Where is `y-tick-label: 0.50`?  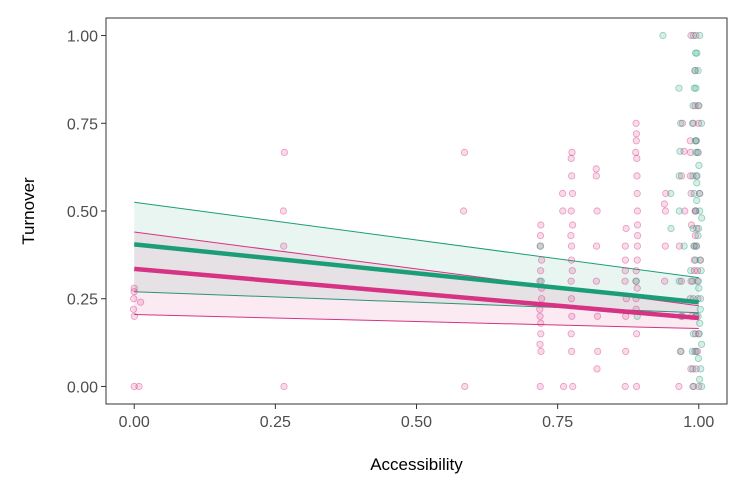
y-tick-label: 0.50 is located at coordinates (82, 212).